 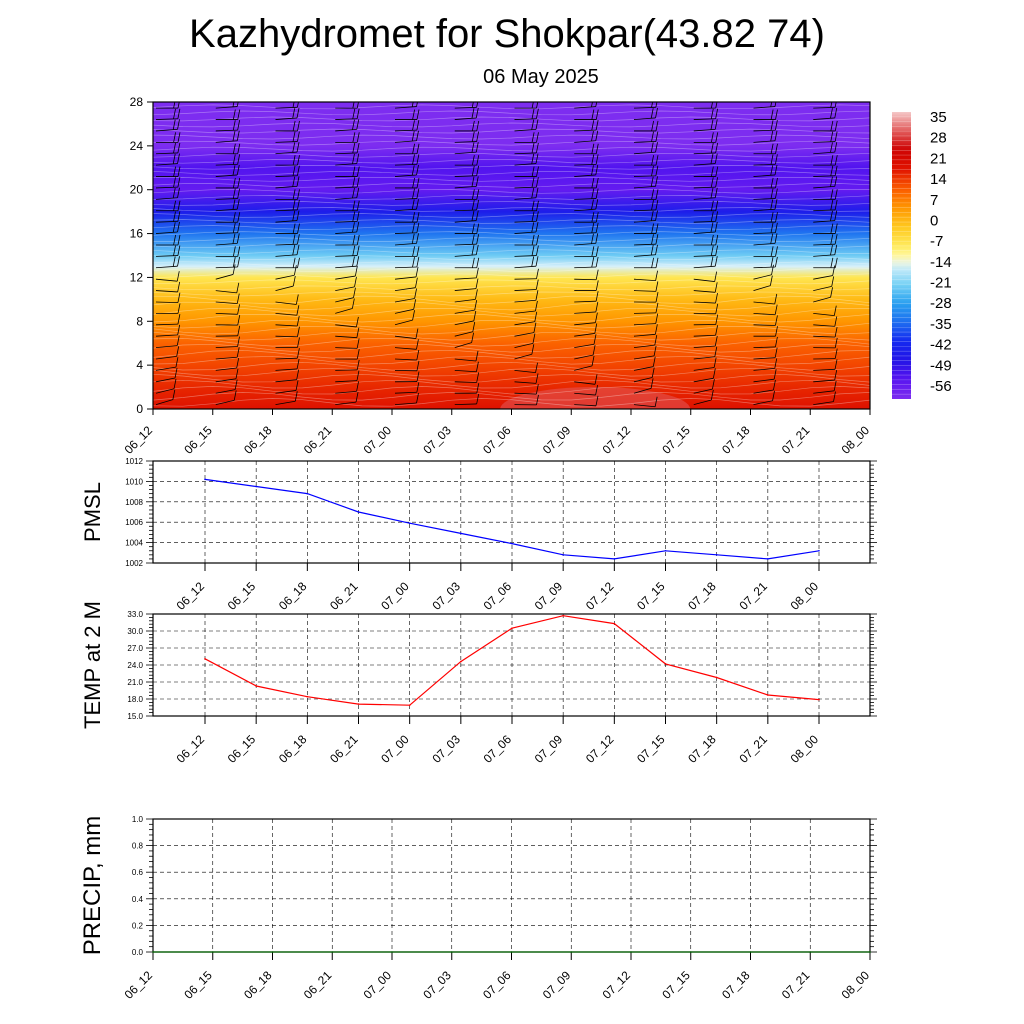 I want to click on heatmap-xtick-label: 07_03, so click(x=437, y=440).